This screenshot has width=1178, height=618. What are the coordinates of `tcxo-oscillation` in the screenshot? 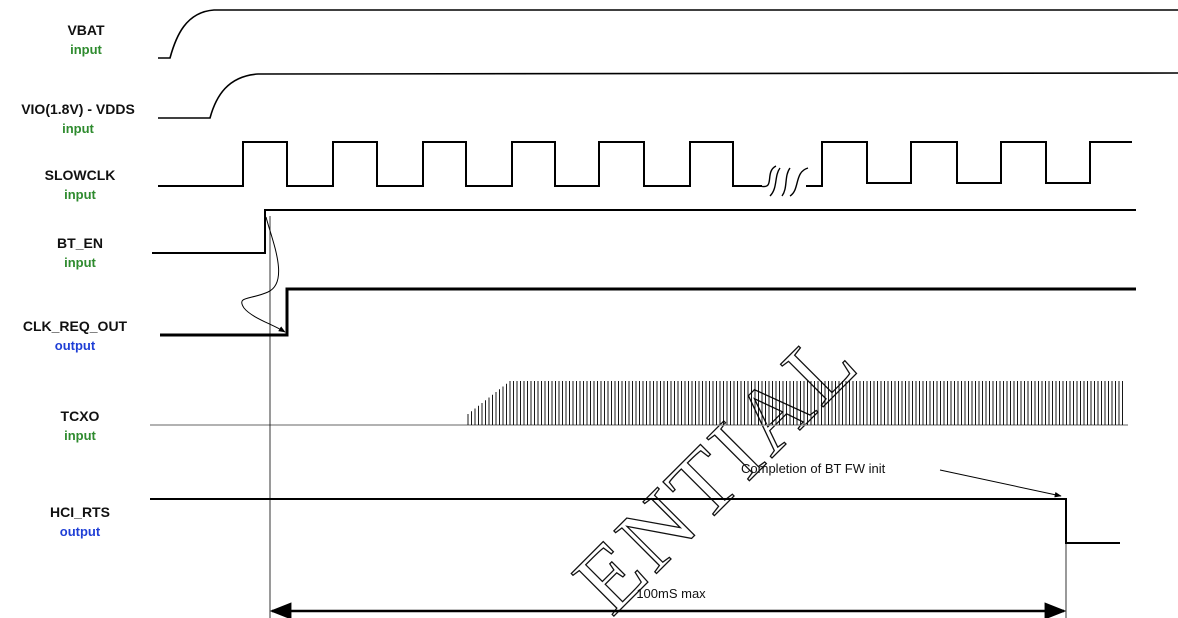 It's located at (795, 403).